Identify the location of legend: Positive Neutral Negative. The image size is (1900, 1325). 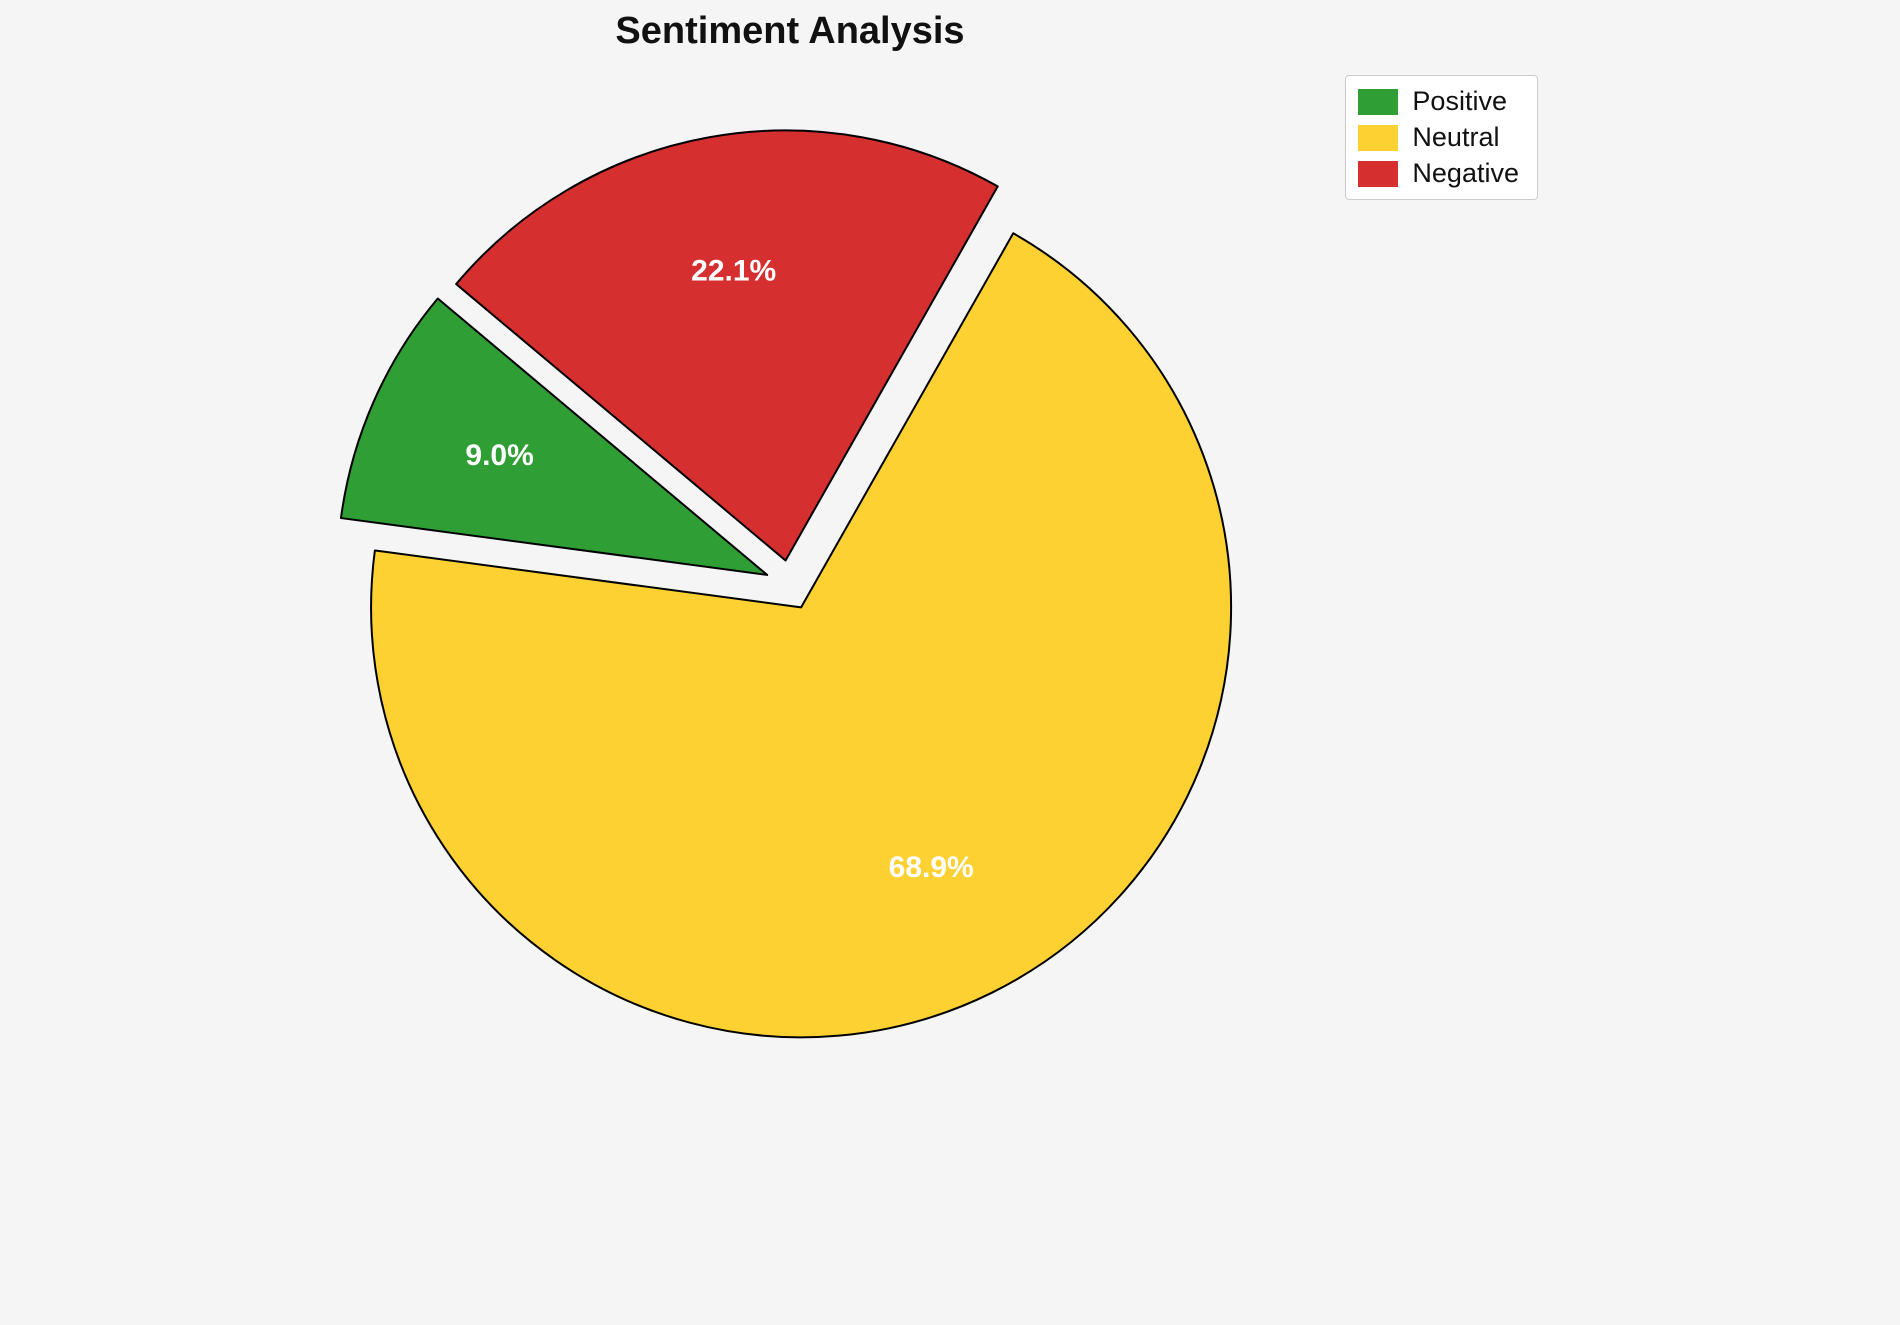
(1441, 137).